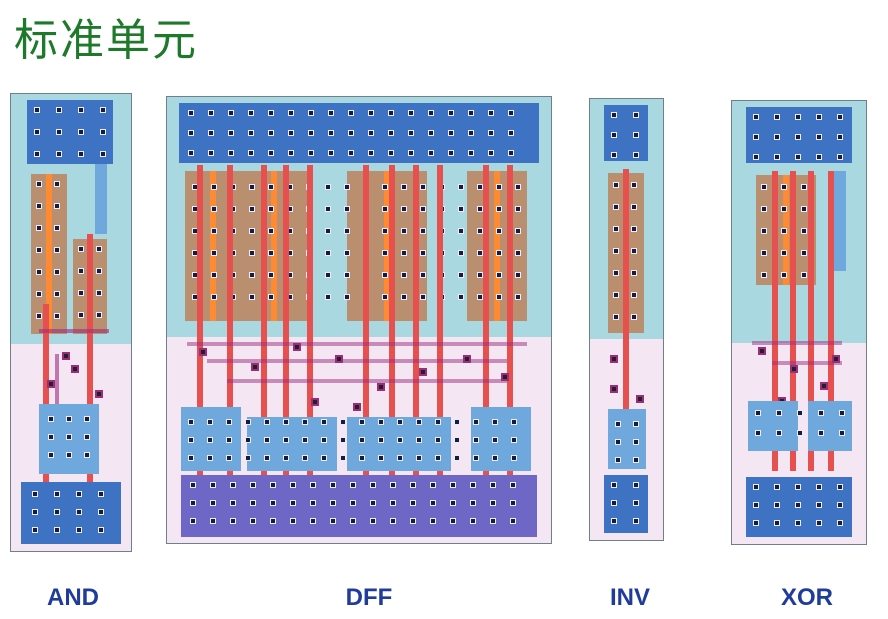 This screenshot has width=888, height=619. I want to click on nmos-diff, so click(830, 426).